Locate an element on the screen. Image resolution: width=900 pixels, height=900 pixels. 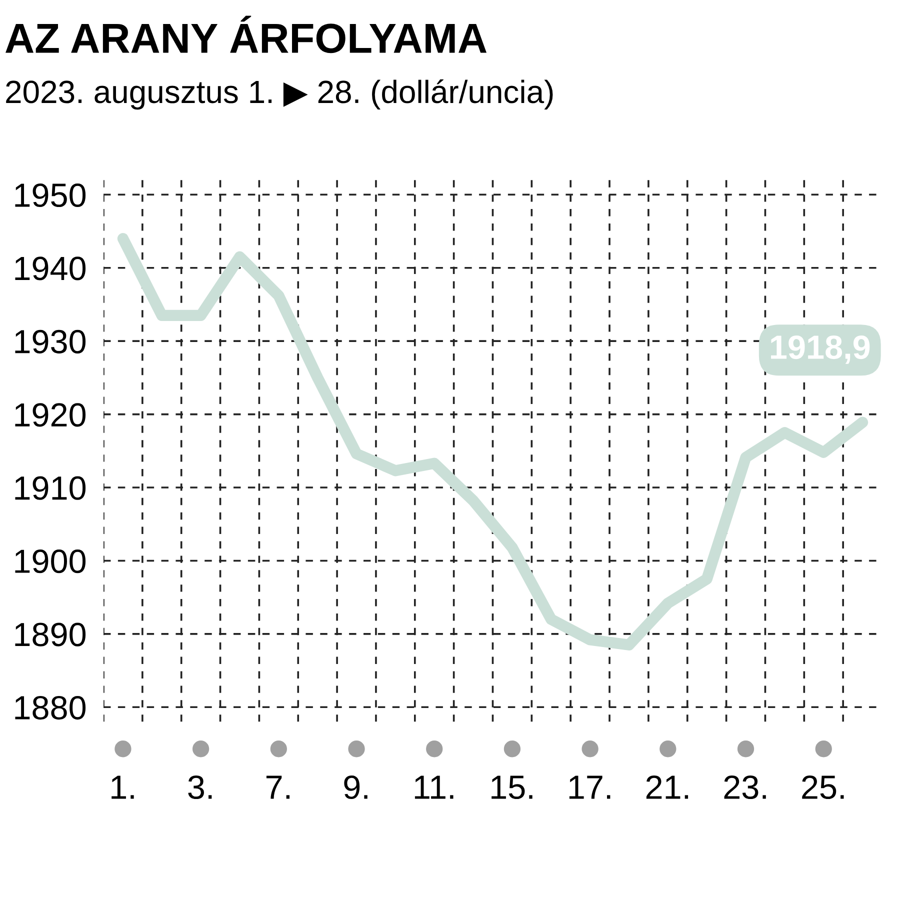
x-tick-label: 23. is located at coordinates (745, 787).